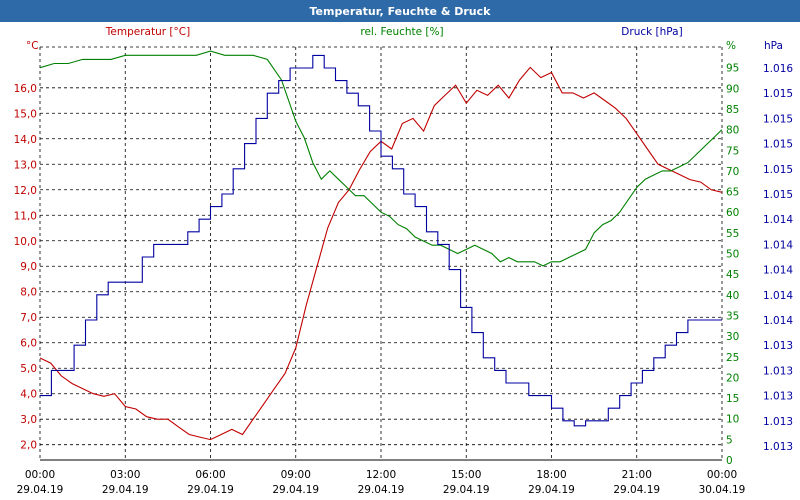  I want to click on humidity-series-label: rel. Feuchte [%], so click(401, 32).